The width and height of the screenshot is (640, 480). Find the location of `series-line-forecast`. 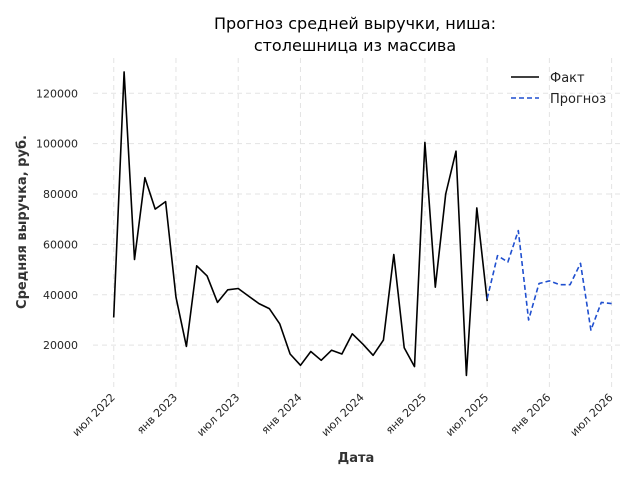

series-line-forecast is located at coordinates (549, 280).